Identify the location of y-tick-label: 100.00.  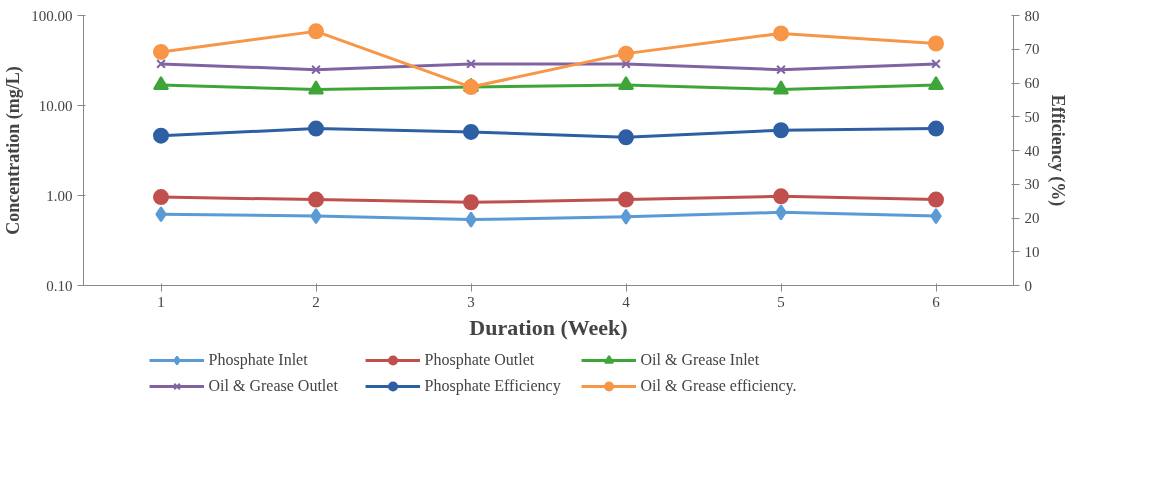
(52, 15).